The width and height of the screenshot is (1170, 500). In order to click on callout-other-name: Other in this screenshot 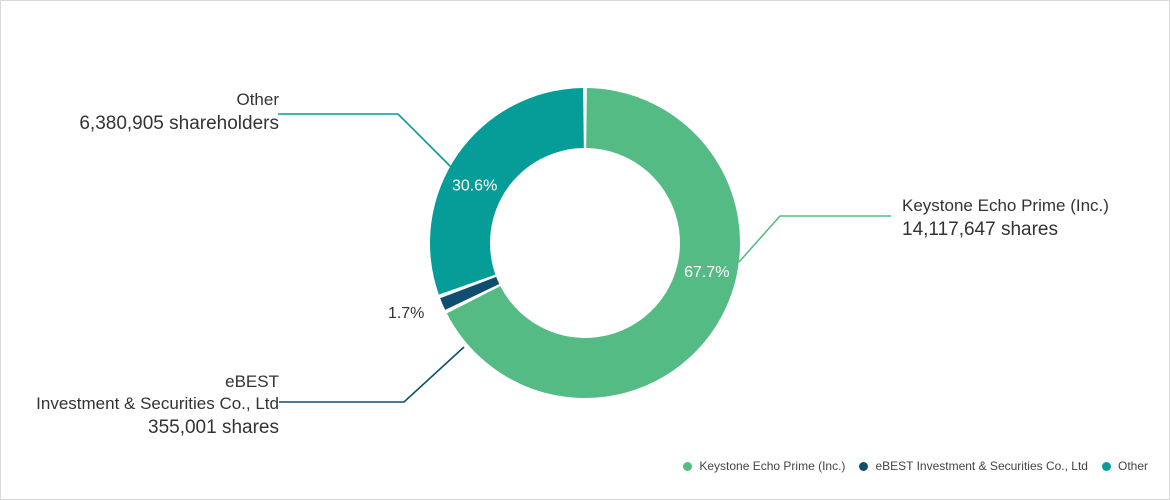, I will do `click(257, 99)`.